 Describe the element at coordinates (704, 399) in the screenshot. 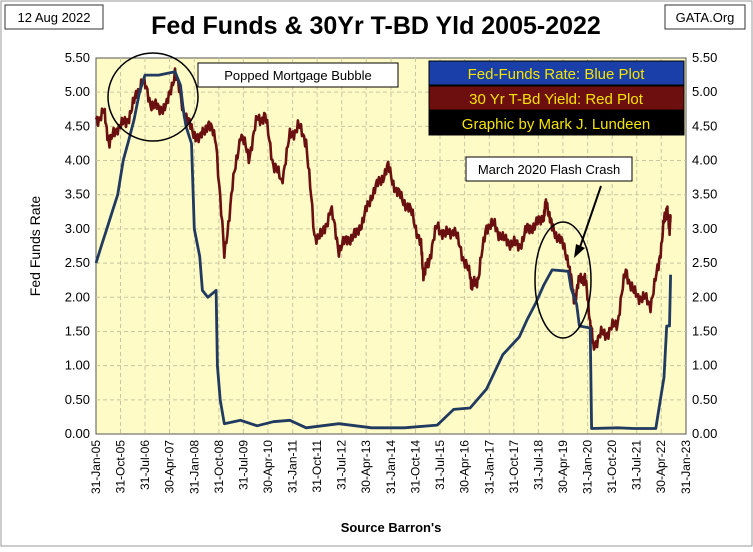

I see `y-tick-label-right: 0.50` at that location.